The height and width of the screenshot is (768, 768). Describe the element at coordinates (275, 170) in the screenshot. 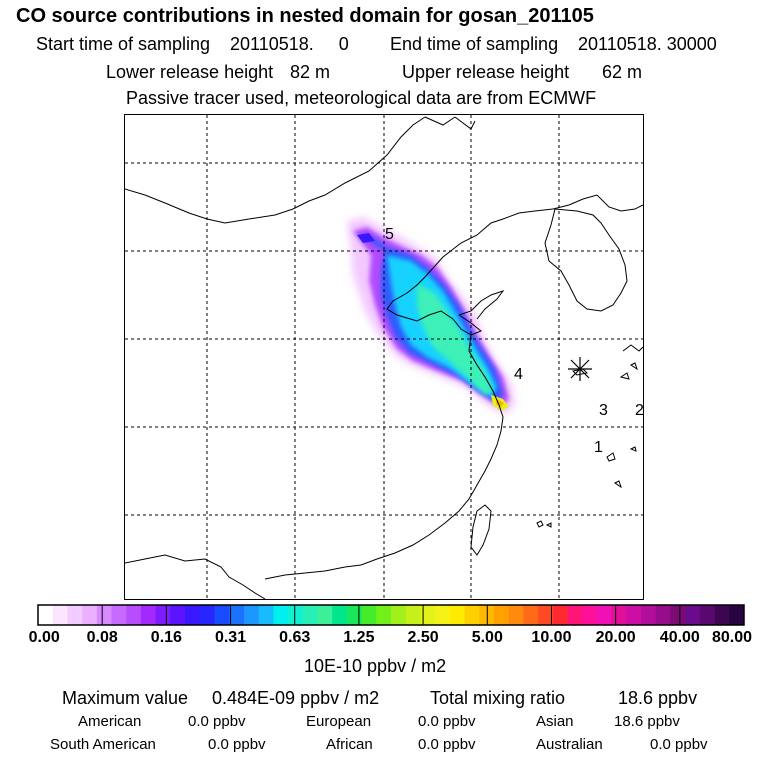

I see `mongolia-border` at that location.